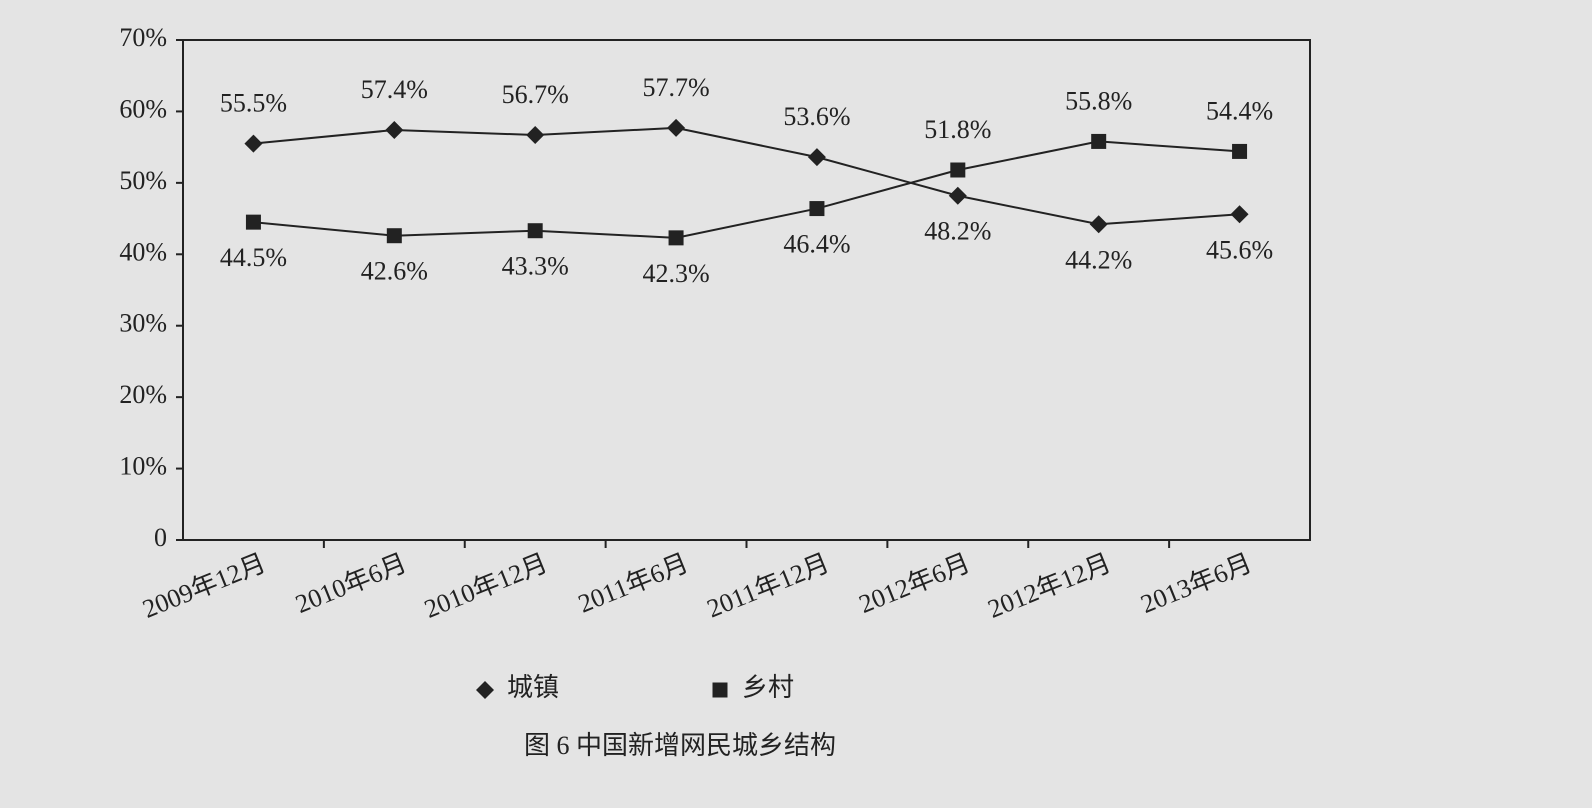  Describe the element at coordinates (160, 537) in the screenshot. I see `y-tick-label: 0` at that location.